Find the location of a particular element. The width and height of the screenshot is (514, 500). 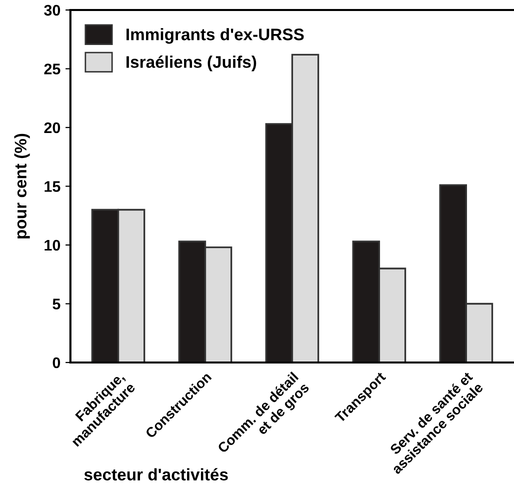

y-tick-label: 0 is located at coordinates (56, 362).